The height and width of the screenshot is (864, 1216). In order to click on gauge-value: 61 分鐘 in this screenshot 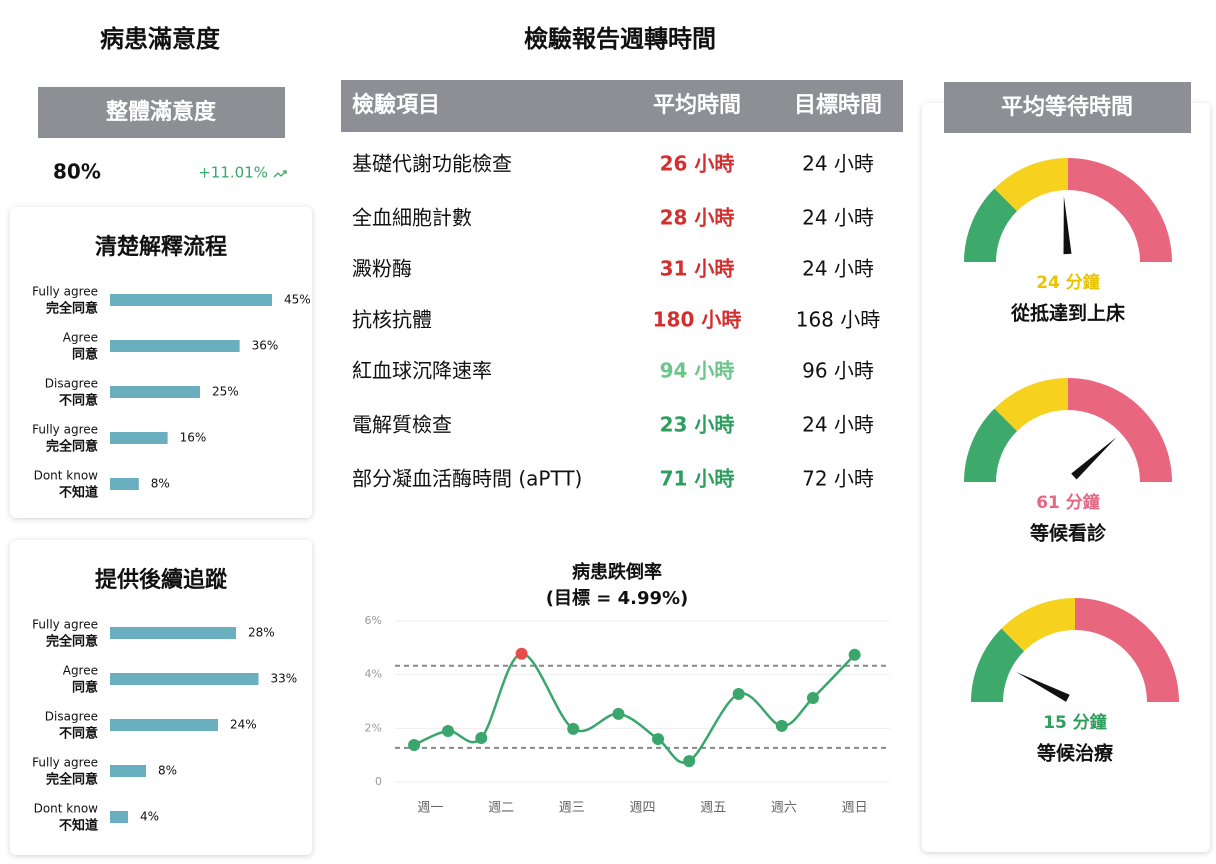, I will do `click(1068, 502)`.